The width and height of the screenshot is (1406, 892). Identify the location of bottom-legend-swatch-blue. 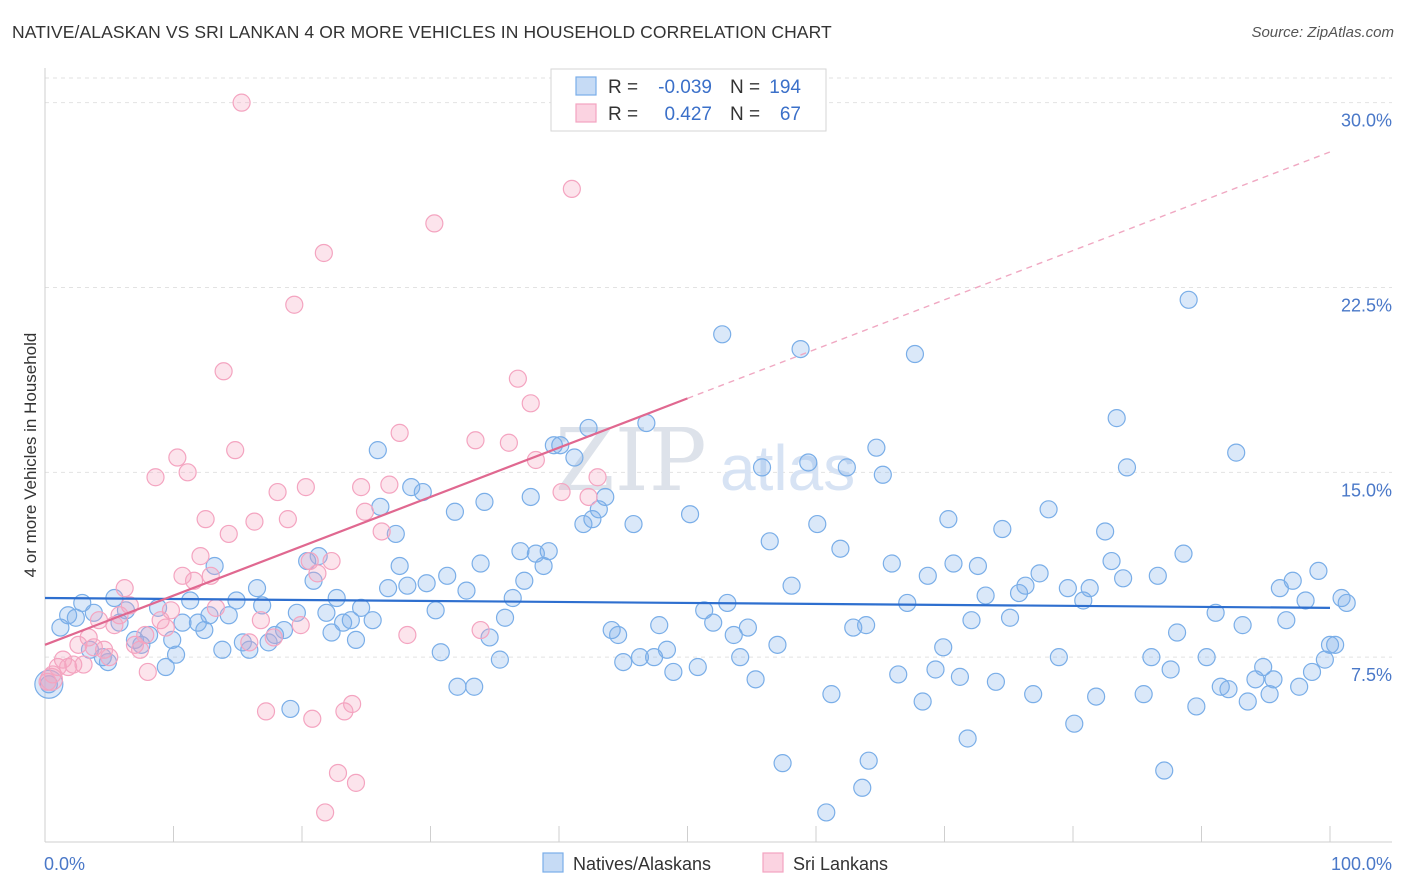
(553, 862).